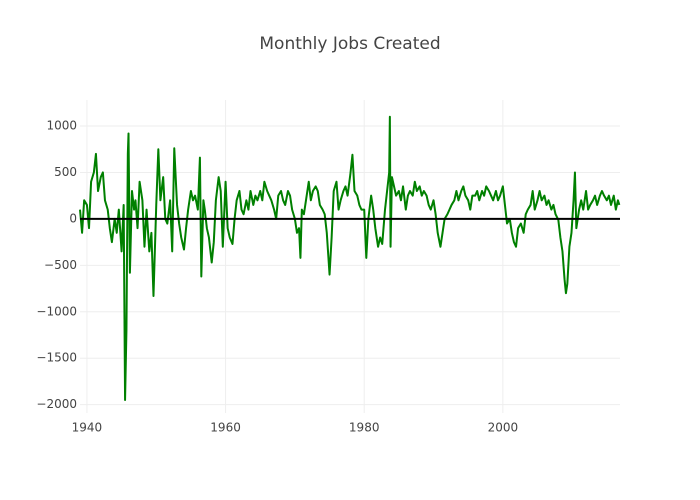  Describe the element at coordinates (225, 428) in the screenshot. I see `x-tick-label: 1960` at that location.